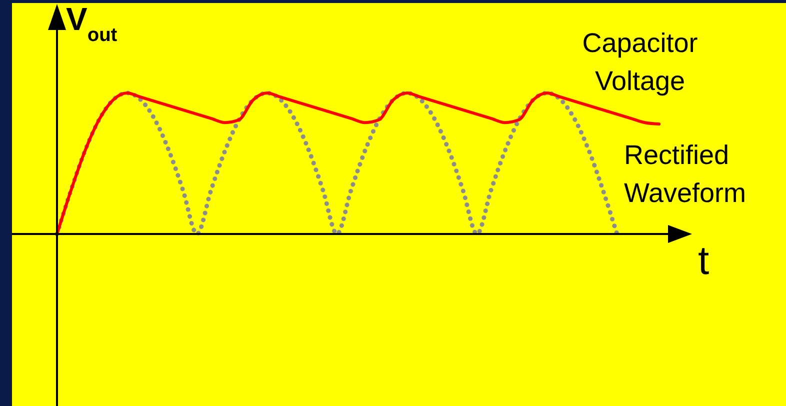 Image resolution: width=786 pixels, height=406 pixels. I want to click on series-label: Capacitor Voltage, so click(640, 62).